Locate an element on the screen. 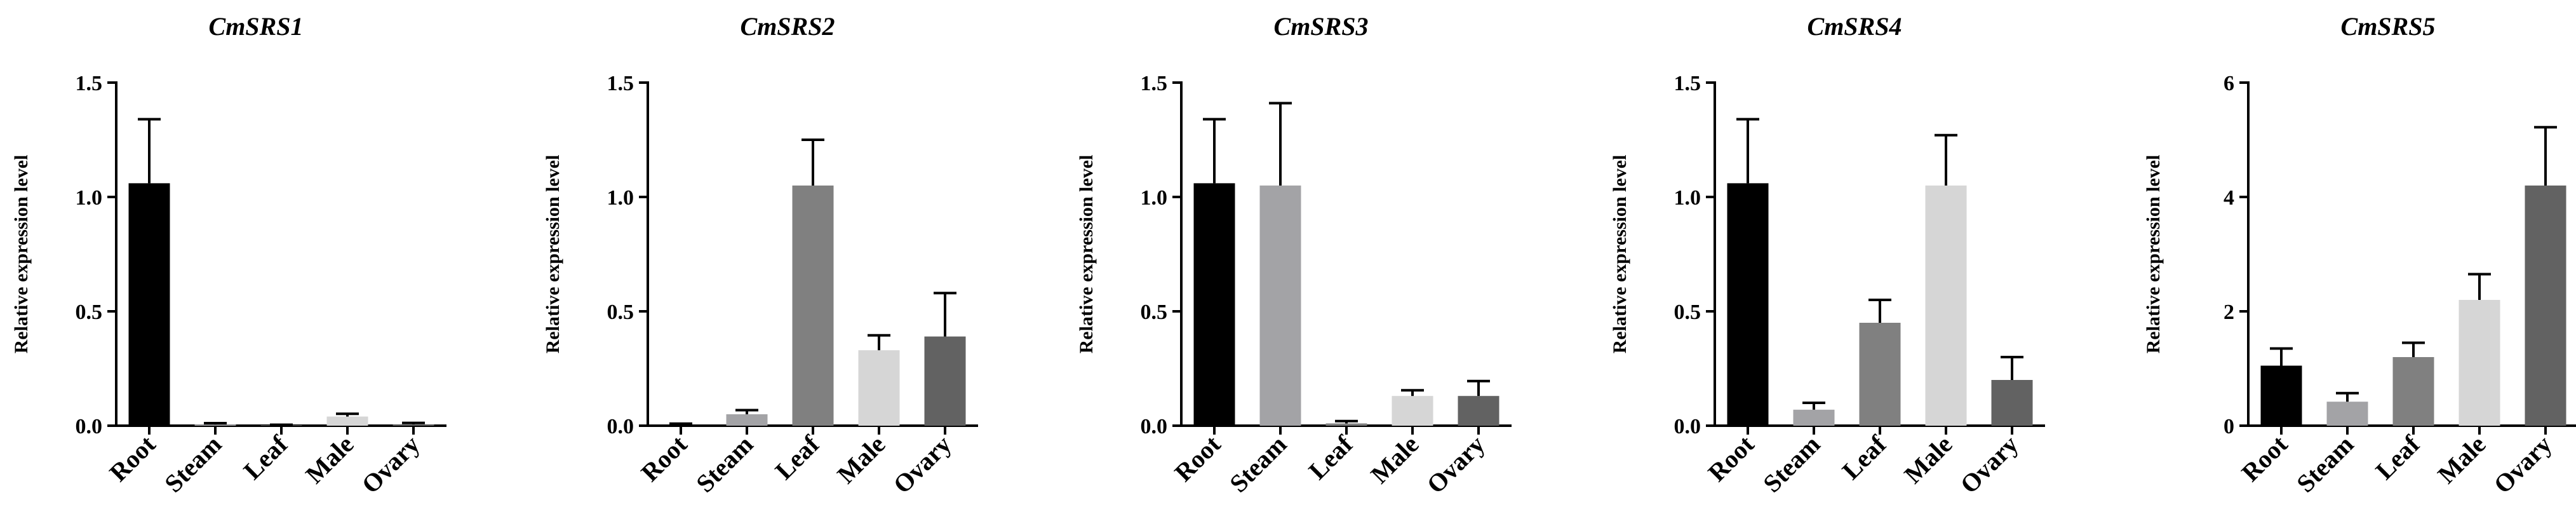 The height and width of the screenshot is (528, 2576). y-tick-label: 2 is located at coordinates (2229, 312).